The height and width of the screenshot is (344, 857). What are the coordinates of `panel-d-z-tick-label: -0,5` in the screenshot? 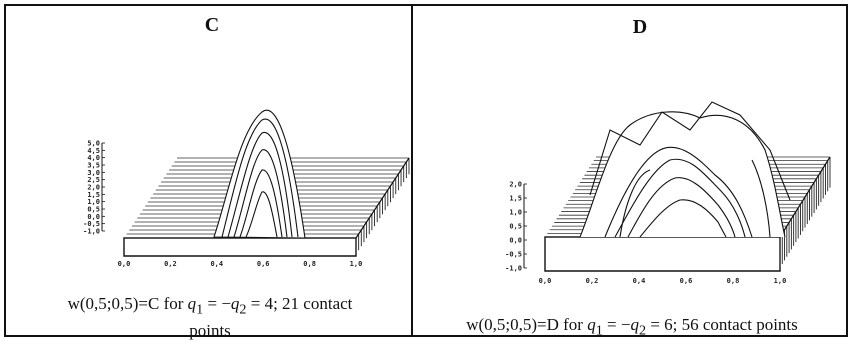 It's located at (513, 255).